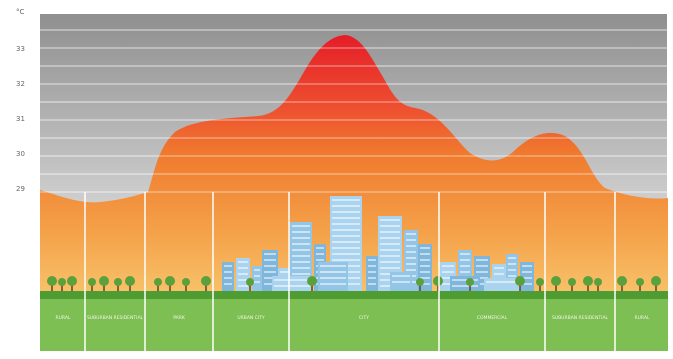 Image resolution: width=673 pixels, height=359 pixels. Describe the element at coordinates (115, 318) in the screenshot. I see `zone-label-suburban-residential: SUBURBAN RESIDENTIAL` at that location.